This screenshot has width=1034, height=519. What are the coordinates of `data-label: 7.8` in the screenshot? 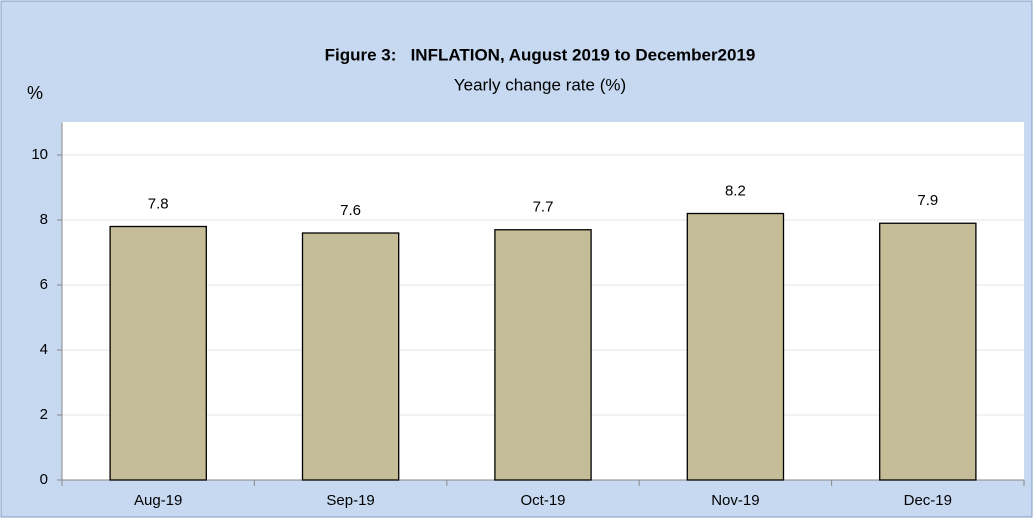 It's located at (158, 203).